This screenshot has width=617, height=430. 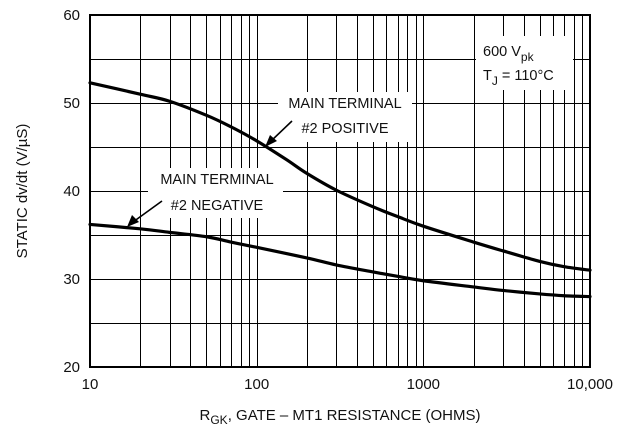 I want to click on y-tick-label: 30, so click(x=71, y=279).